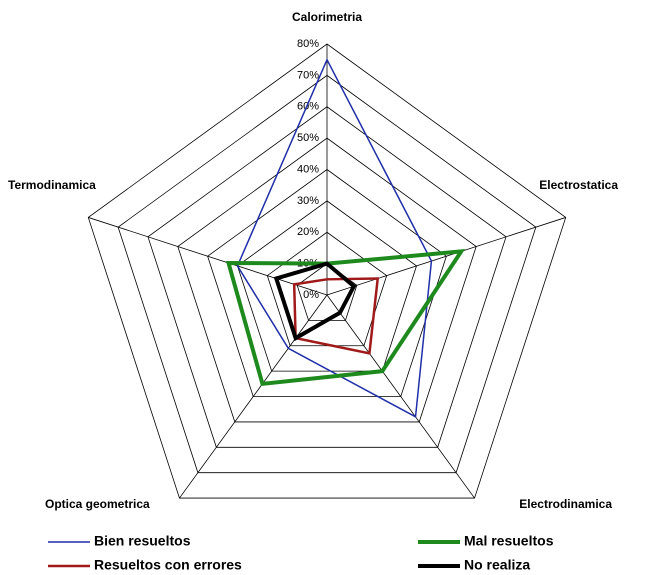  I want to click on y-tick-label: 40%, so click(308, 169).